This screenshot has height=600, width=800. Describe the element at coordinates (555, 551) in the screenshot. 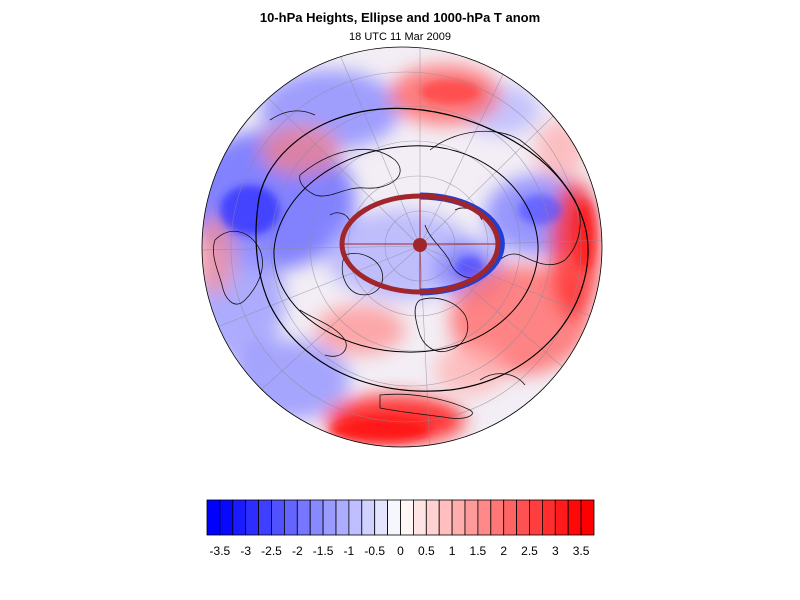

I see `colorbar-tick-label: 3` at that location.